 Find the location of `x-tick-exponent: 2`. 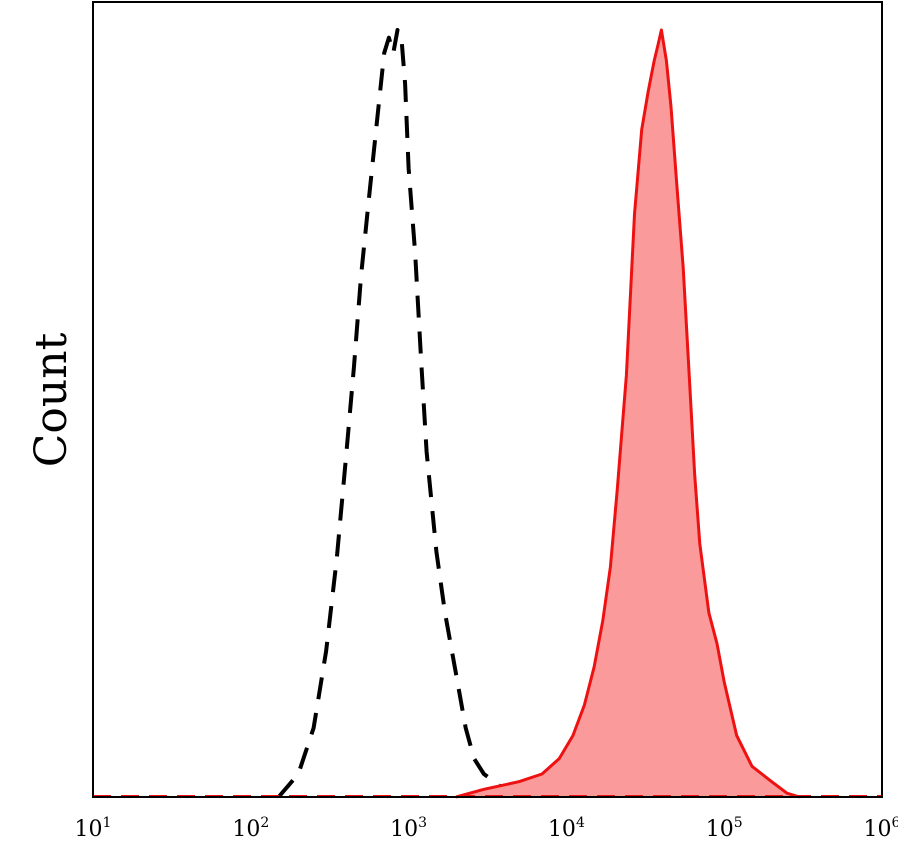

x-tick-exponent: 2 is located at coordinates (264, 823).